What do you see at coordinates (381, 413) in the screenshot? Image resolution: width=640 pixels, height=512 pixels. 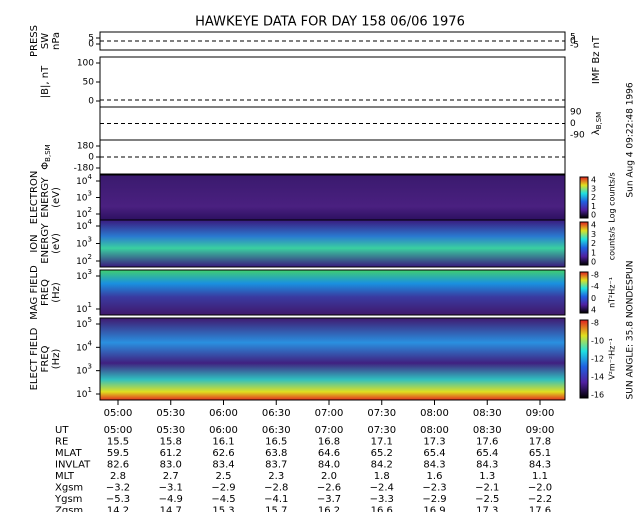 I see `x-tick-label: 07:30` at bounding box center [381, 413].